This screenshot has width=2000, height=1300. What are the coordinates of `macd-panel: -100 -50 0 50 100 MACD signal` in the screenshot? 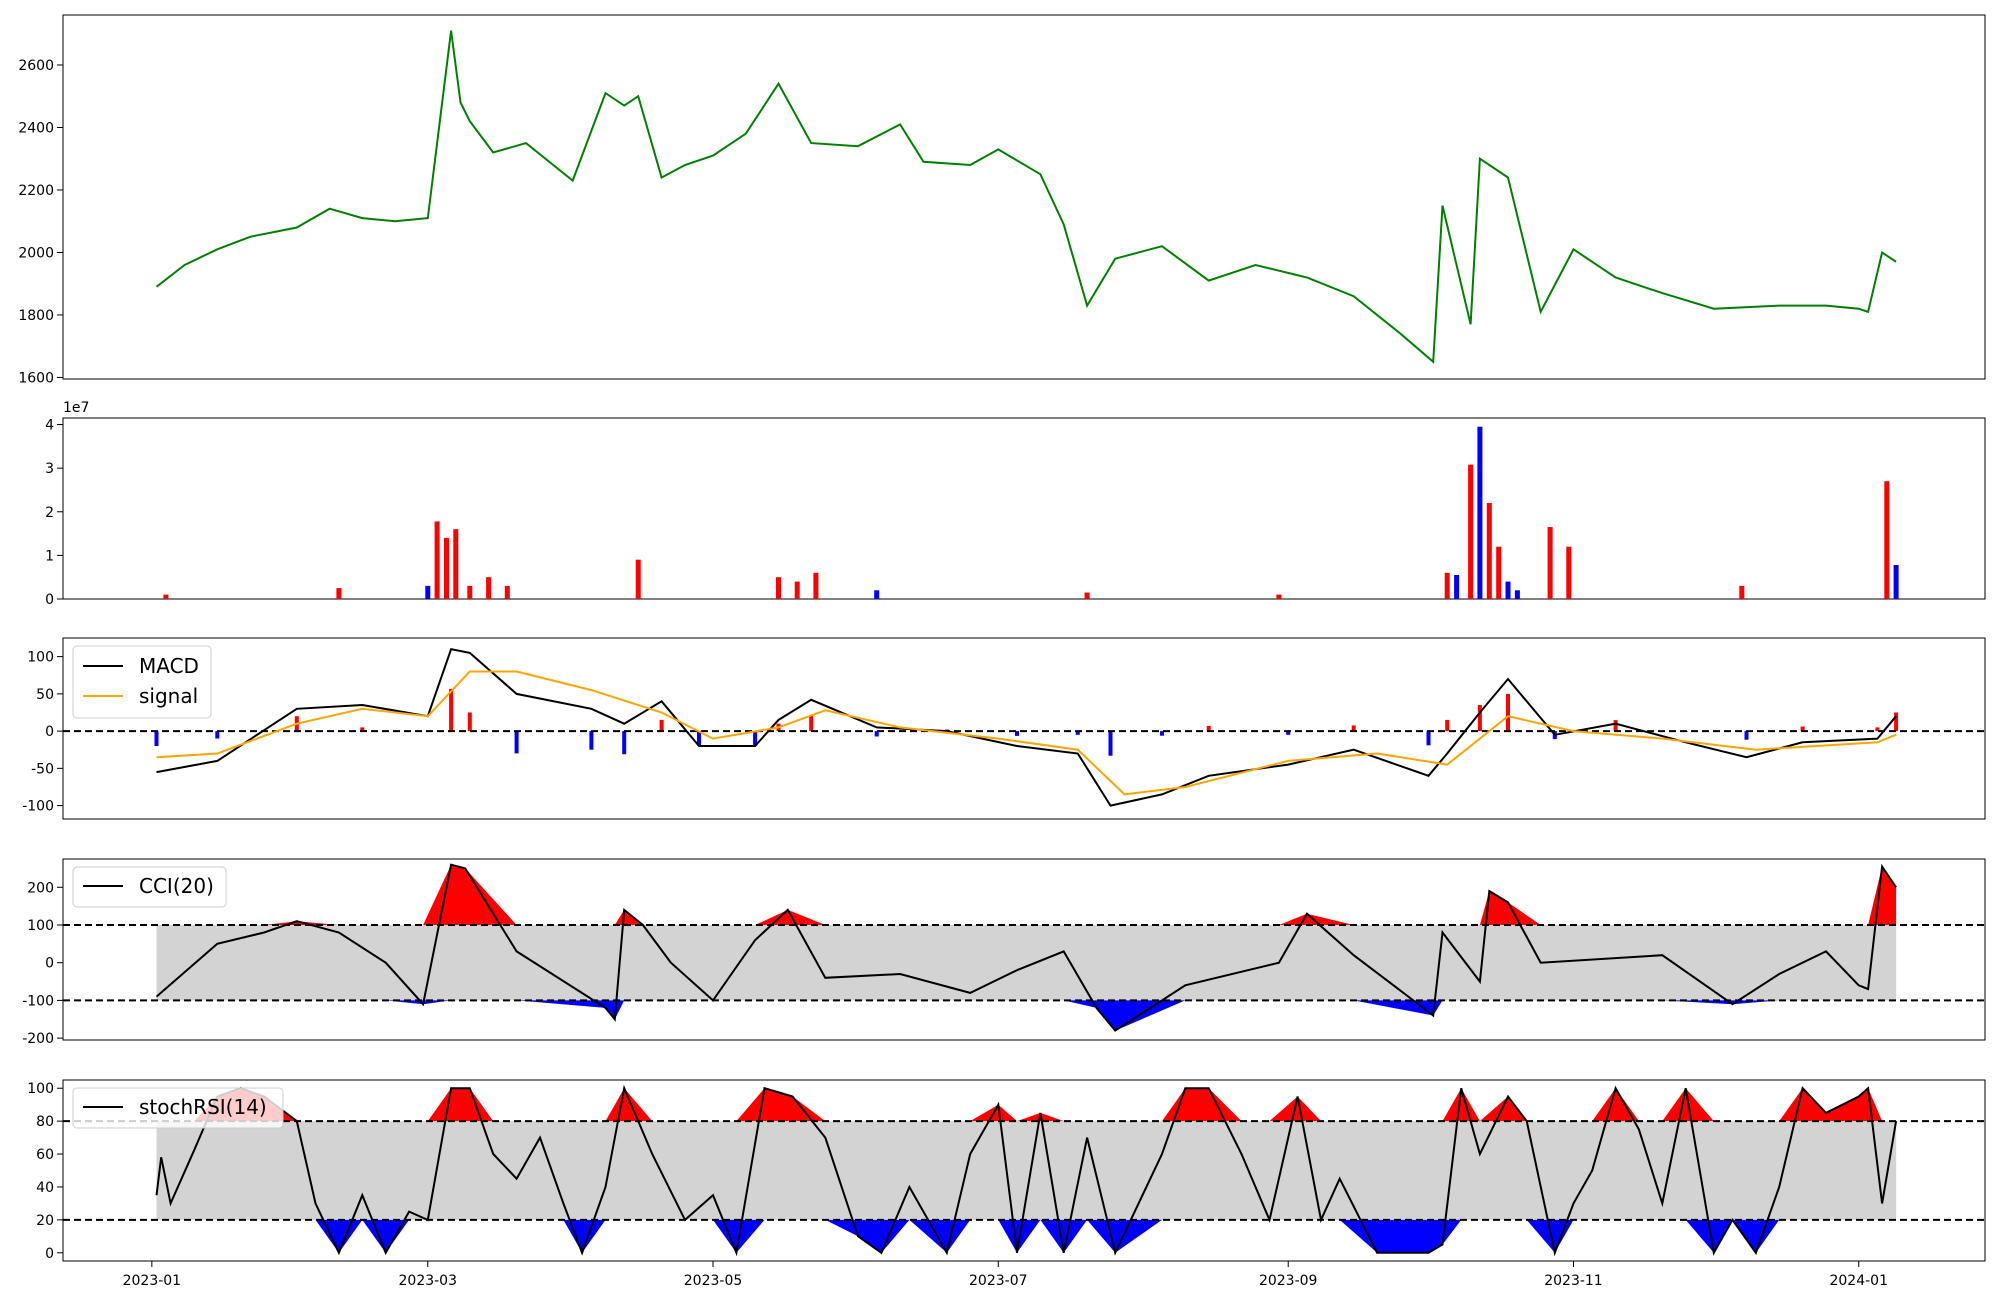 It's located at (1004, 728).